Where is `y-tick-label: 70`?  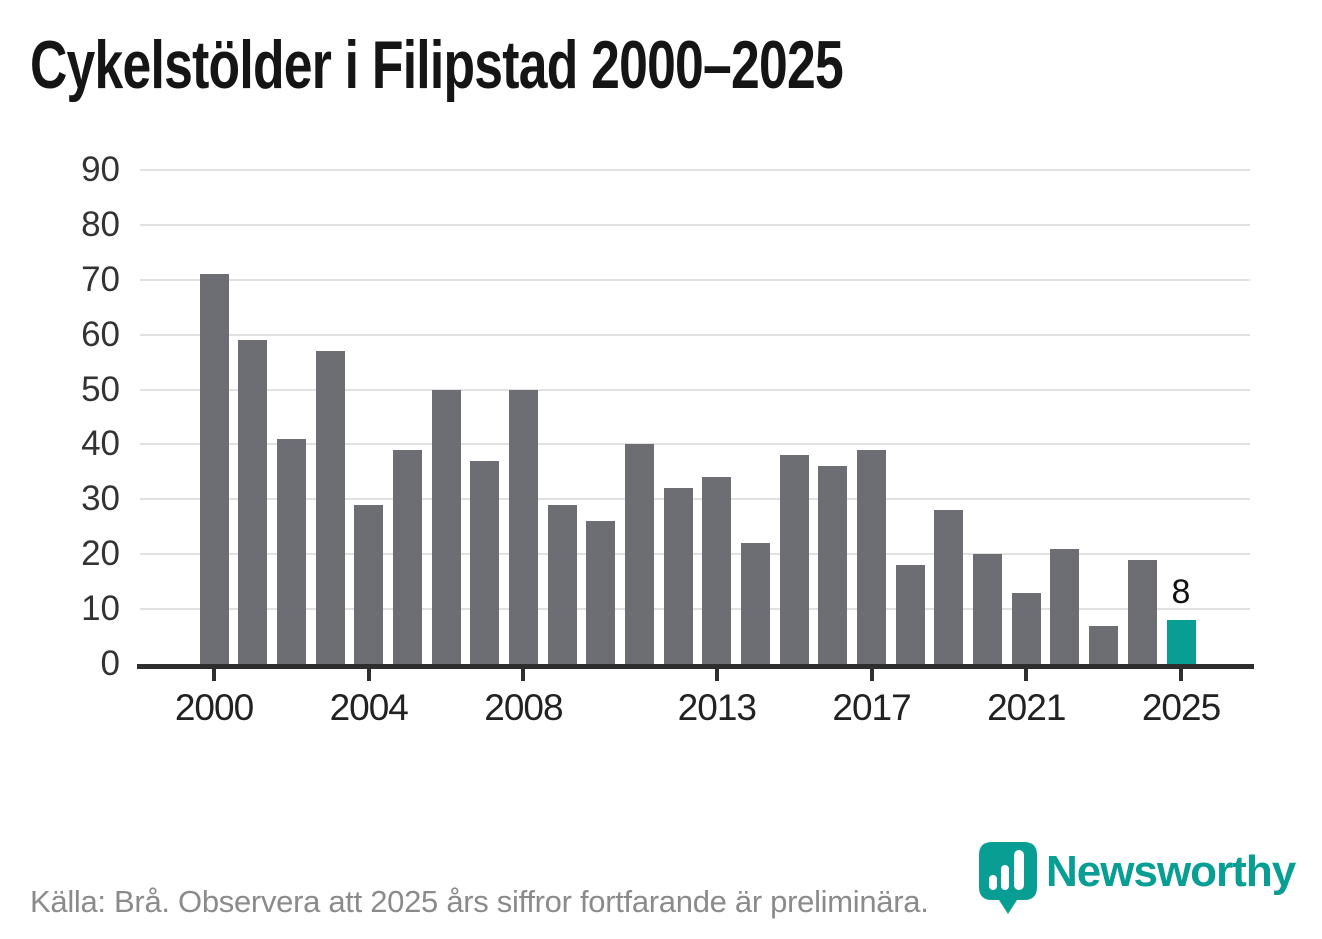 y-tick-label: 70 is located at coordinates (100, 279).